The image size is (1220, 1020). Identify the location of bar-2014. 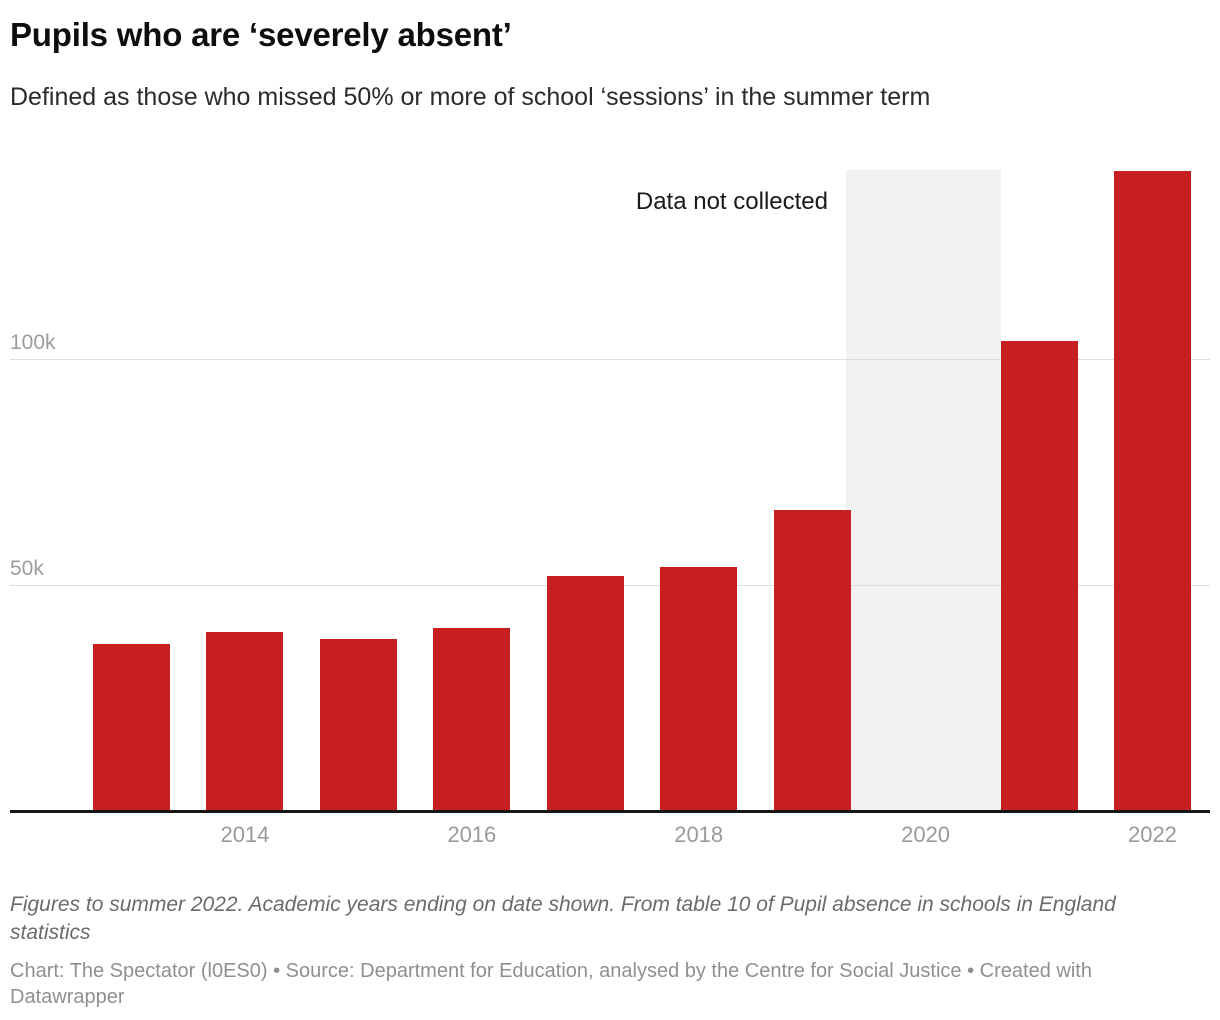
(245, 721).